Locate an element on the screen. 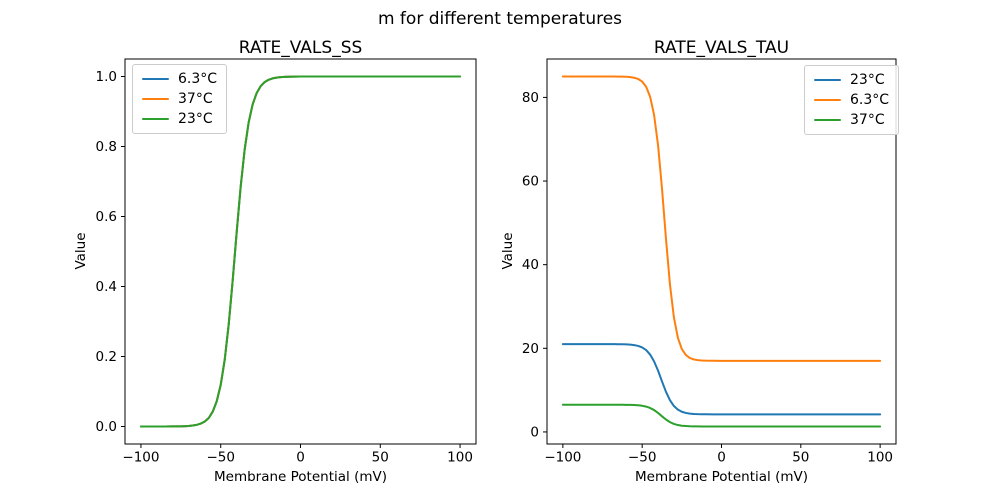 This screenshot has width=1000, height=500. y-tick-label: 40 is located at coordinates (530, 265).